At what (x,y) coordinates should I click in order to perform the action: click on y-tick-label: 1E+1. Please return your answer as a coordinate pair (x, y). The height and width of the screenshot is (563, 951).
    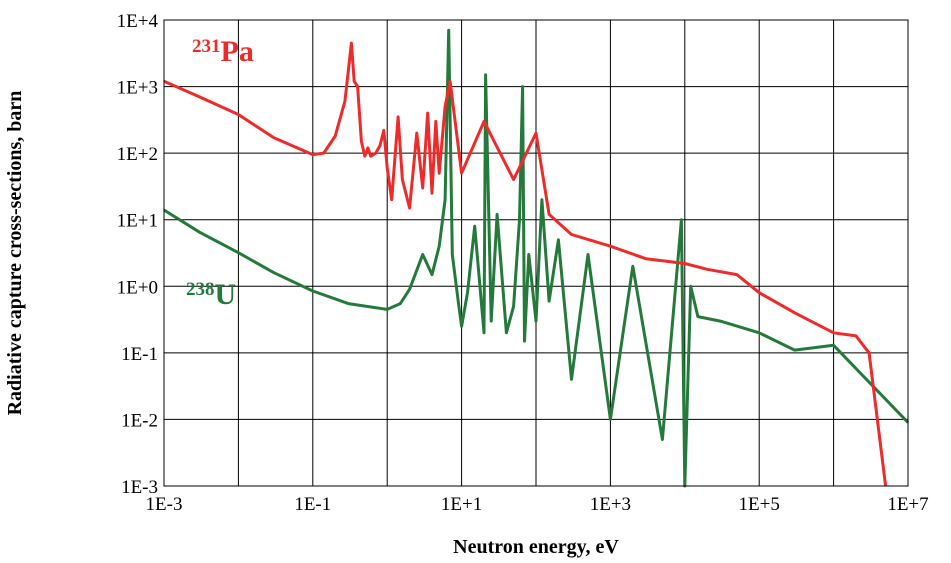
    Looking at the image, I should click on (137, 221).